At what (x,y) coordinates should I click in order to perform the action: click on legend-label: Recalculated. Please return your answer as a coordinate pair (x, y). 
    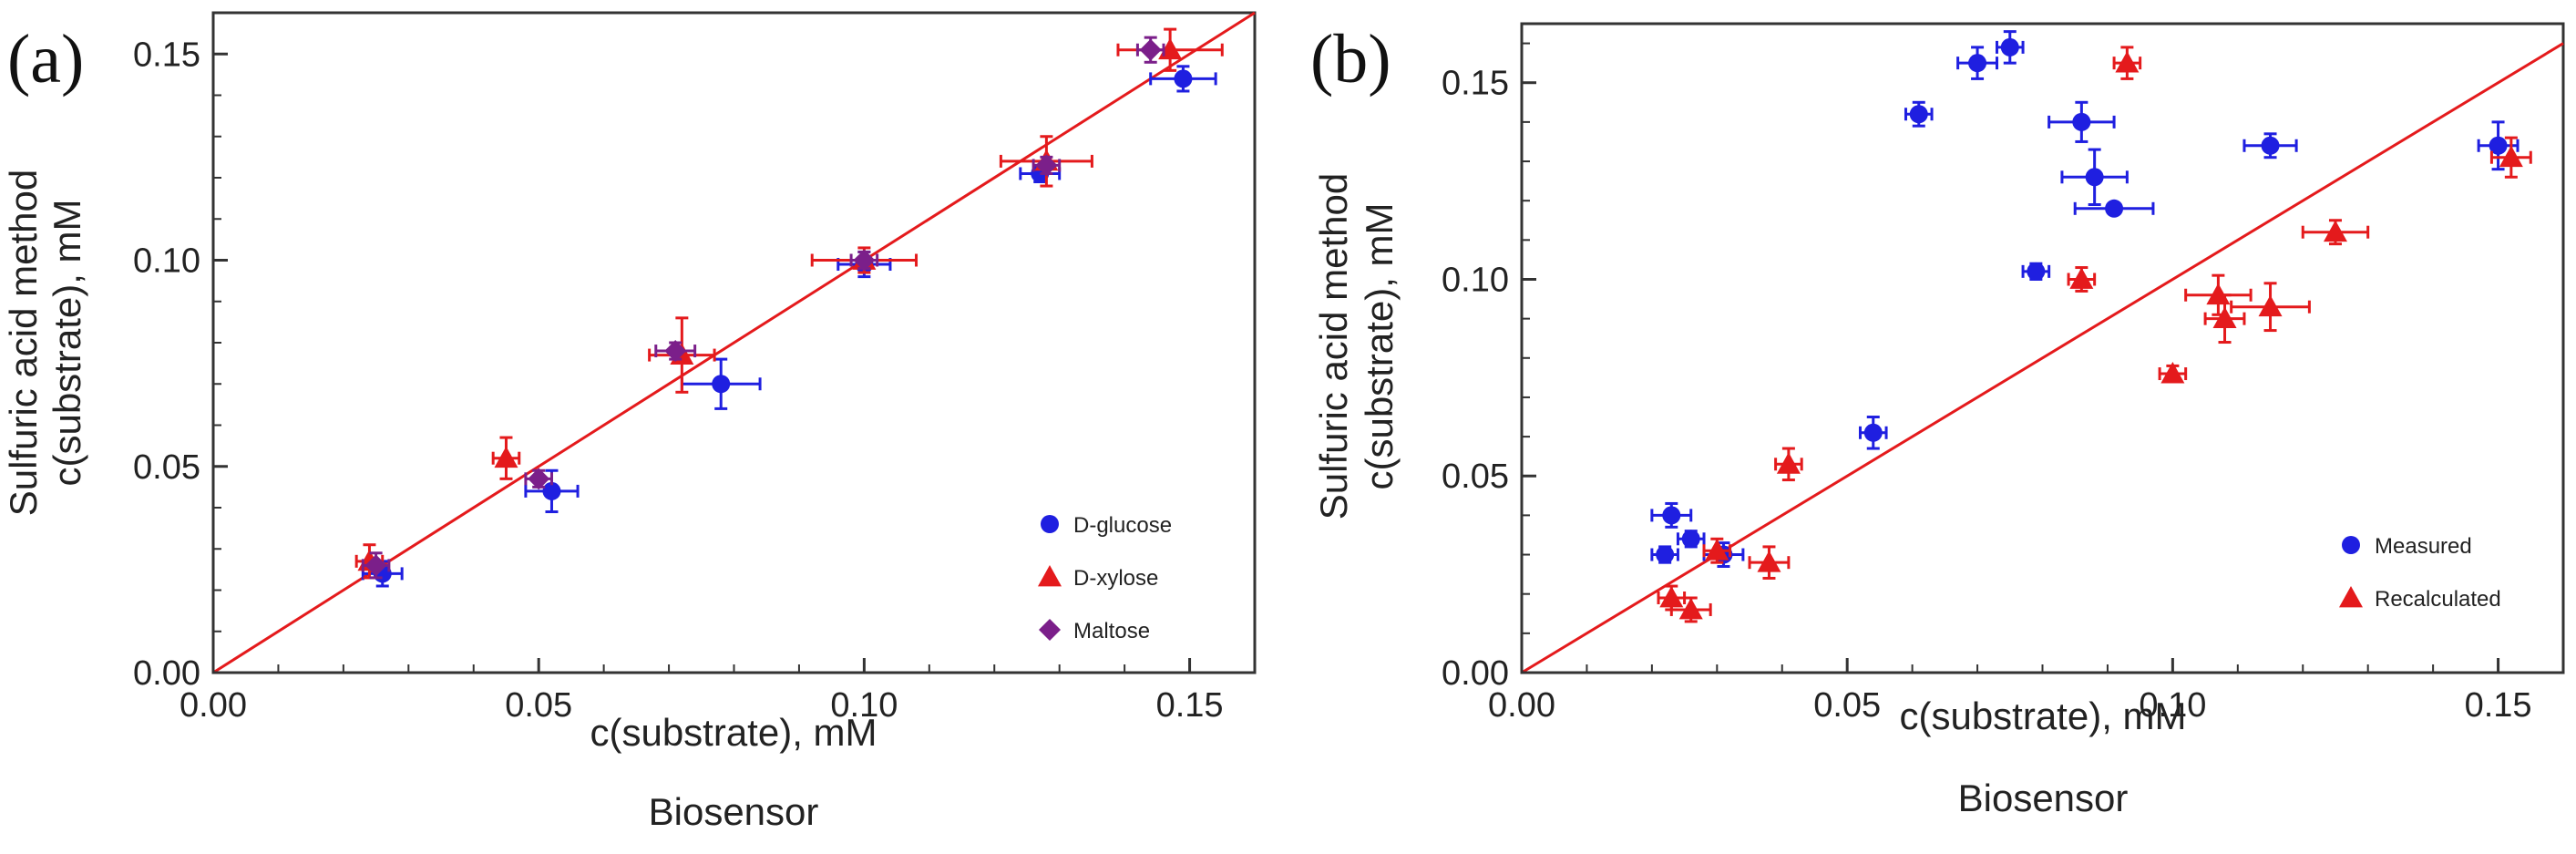
    Looking at the image, I should click on (2438, 599).